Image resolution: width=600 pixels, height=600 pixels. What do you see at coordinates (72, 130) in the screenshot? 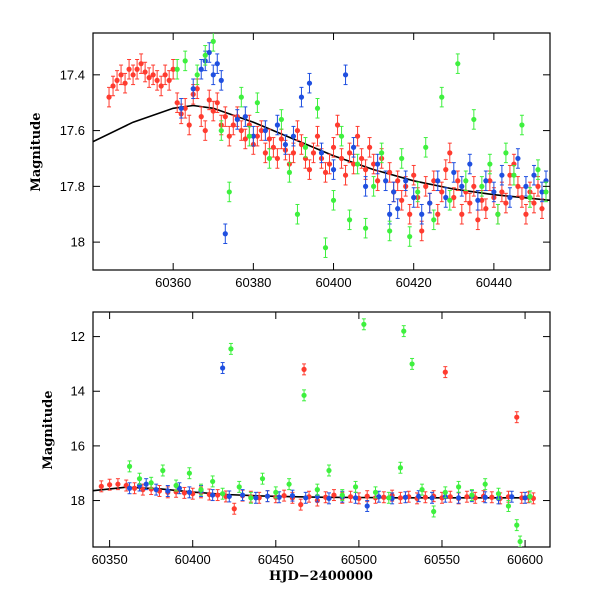
I see `top-y-tick-label: 17.6` at bounding box center [72, 130].